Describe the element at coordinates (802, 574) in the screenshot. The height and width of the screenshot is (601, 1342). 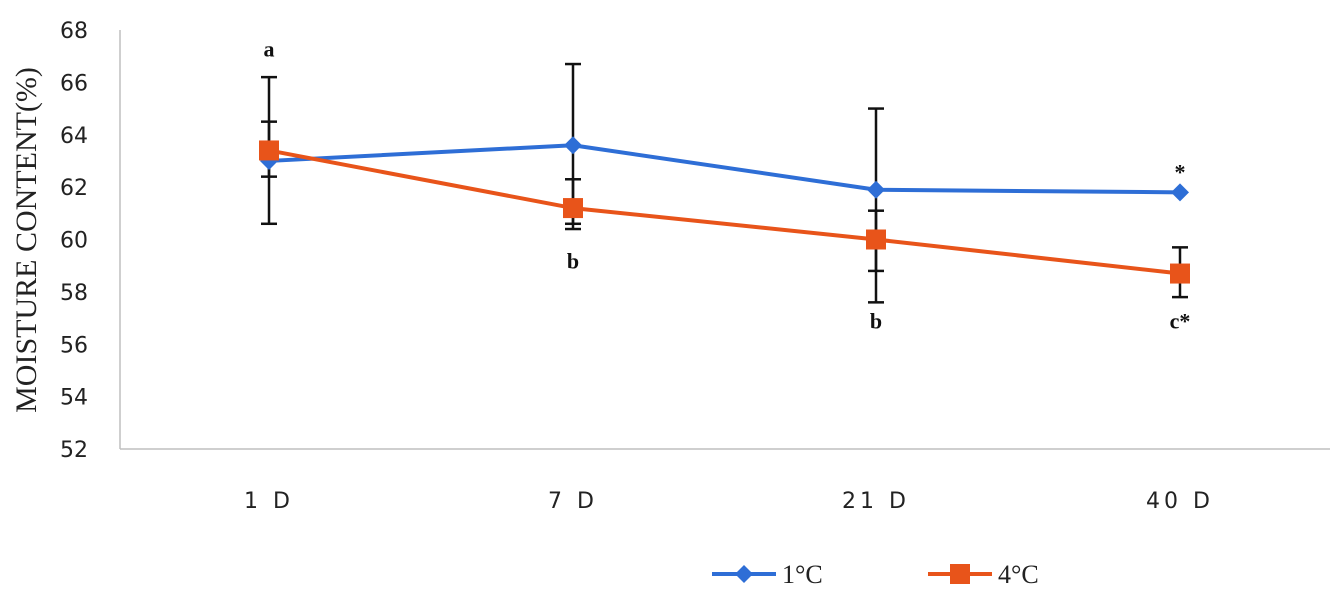
I see `legend-label: 1°C` at that location.